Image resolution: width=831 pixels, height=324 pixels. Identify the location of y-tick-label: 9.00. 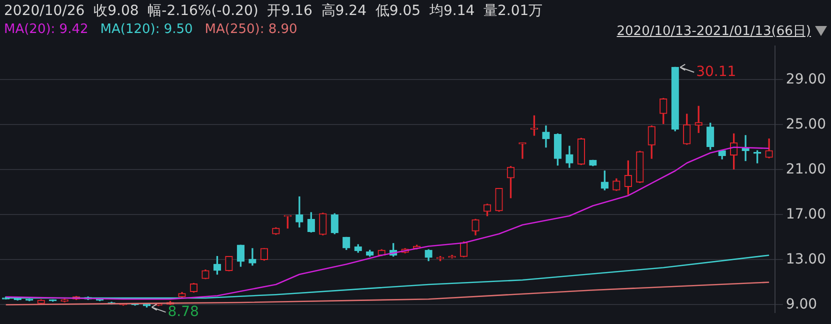
(802, 304).